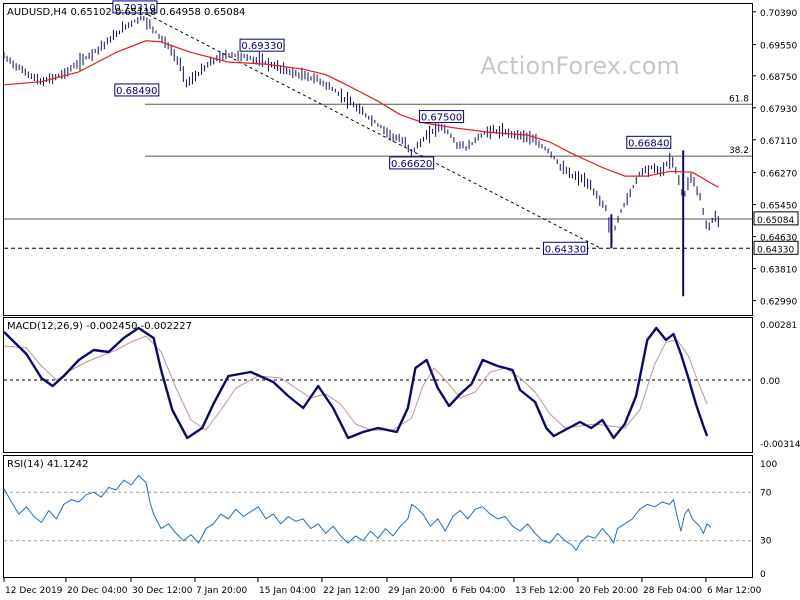 The width and height of the screenshot is (800, 600). I want to click on macd-axis-label: 0.00281, so click(778, 326).